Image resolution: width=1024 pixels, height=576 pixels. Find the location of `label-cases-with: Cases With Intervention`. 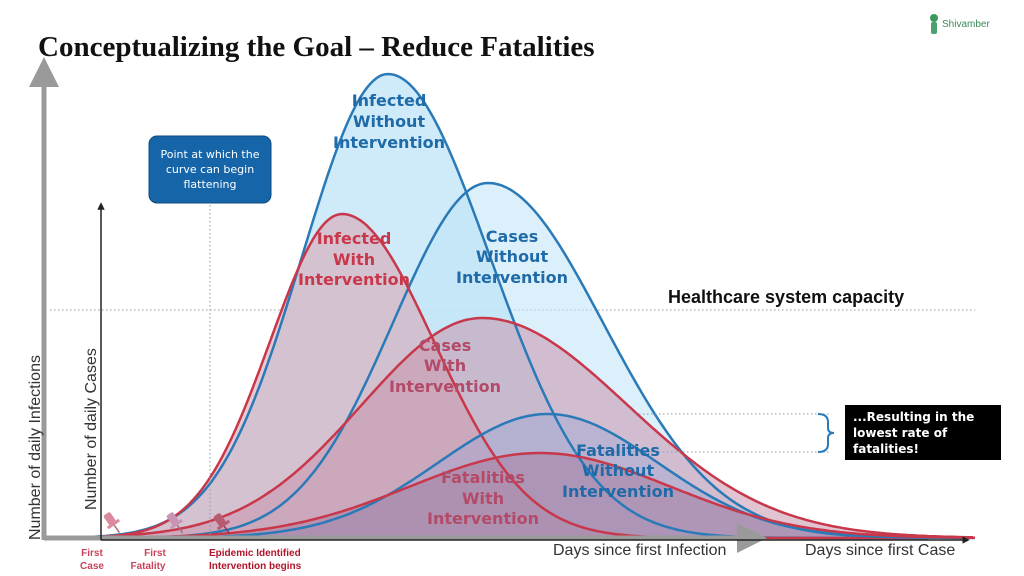

label-cases-with: Cases With Intervention is located at coordinates (445, 366).